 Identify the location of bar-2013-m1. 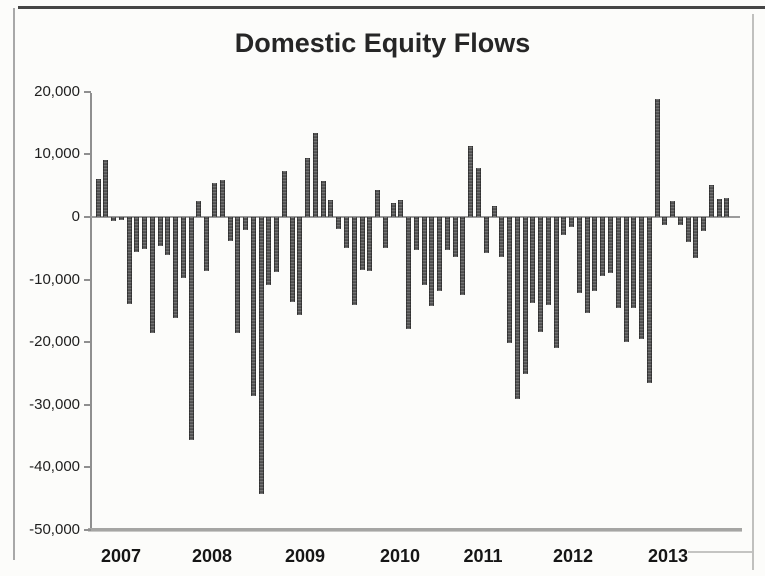
(657, 157).